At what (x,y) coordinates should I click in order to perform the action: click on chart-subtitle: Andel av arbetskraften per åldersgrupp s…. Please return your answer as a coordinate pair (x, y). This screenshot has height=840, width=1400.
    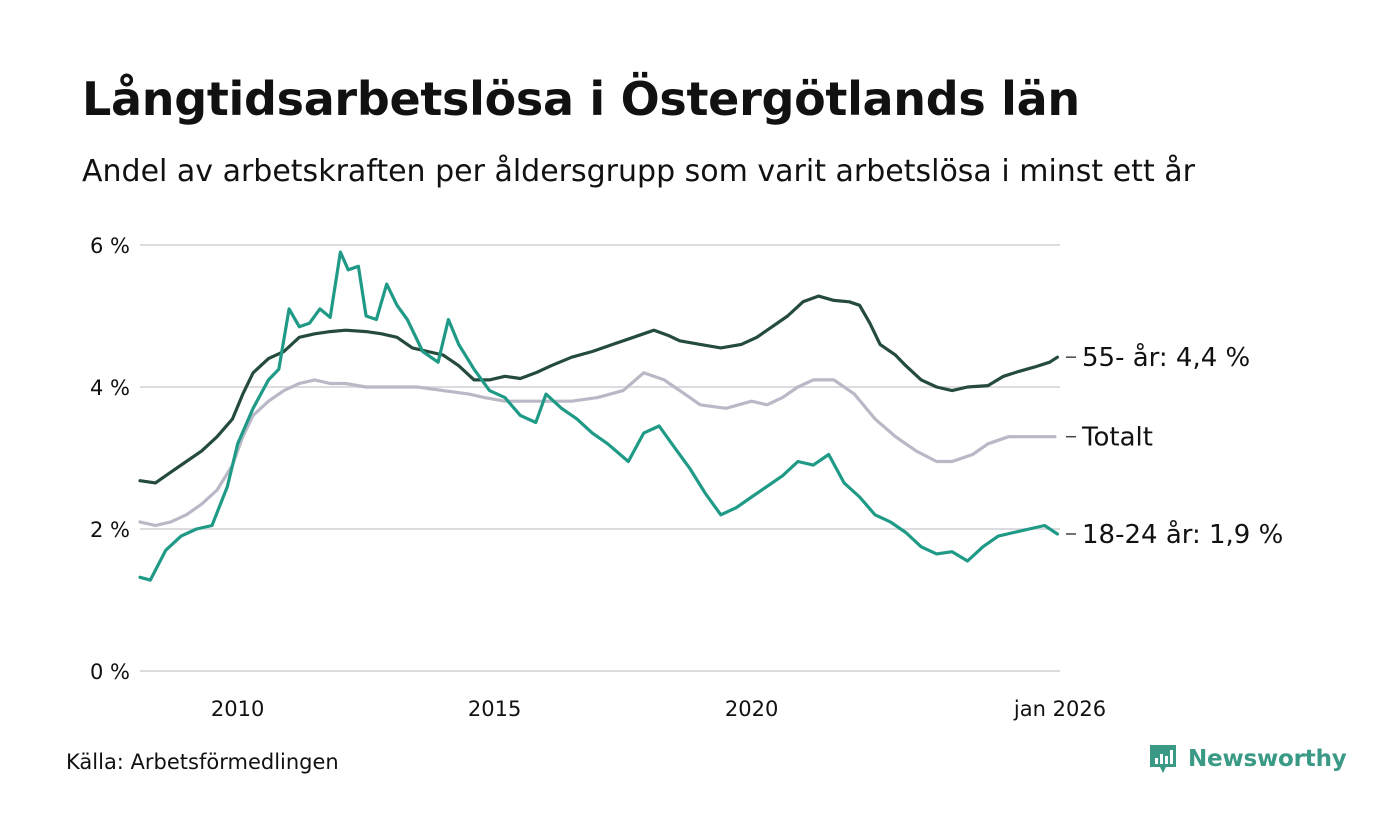
    Looking at the image, I should click on (638, 171).